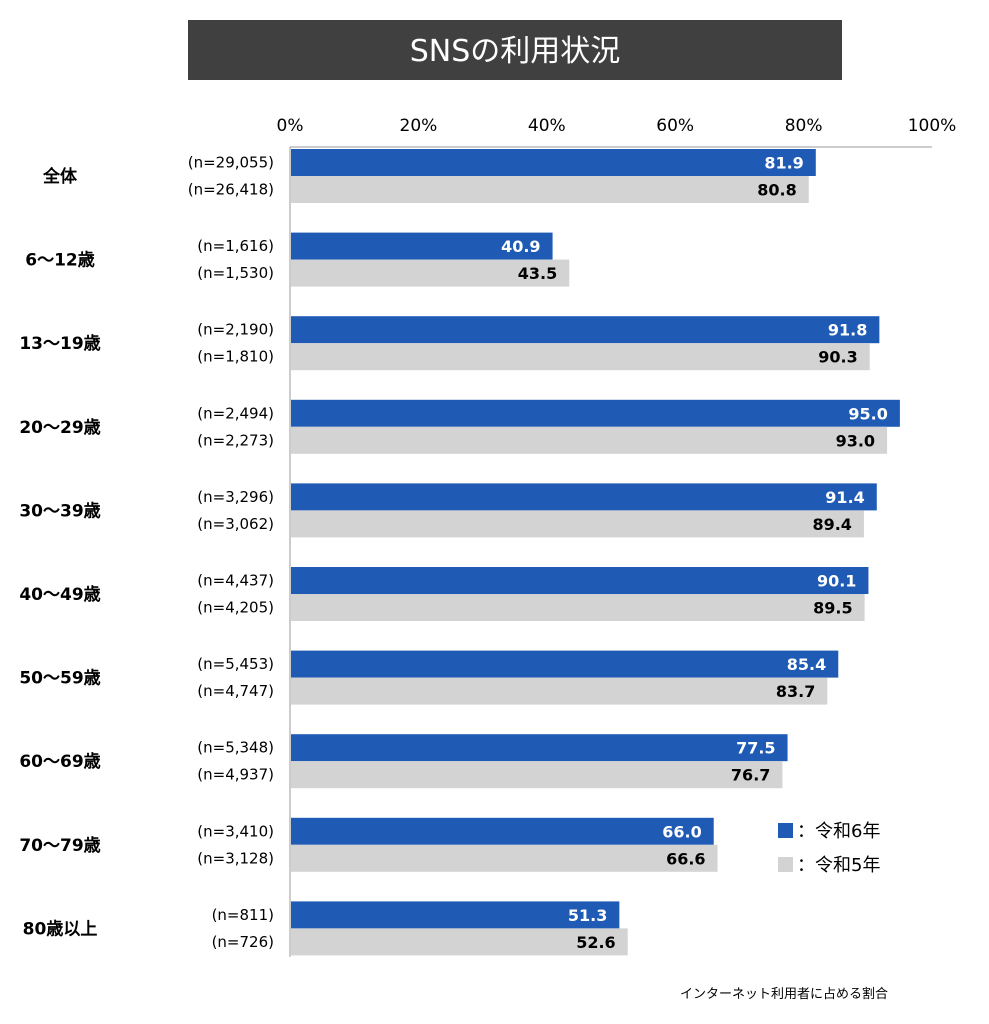 This screenshot has height=1024, width=989. I want to click on data-label: 95.0, so click(867, 413).